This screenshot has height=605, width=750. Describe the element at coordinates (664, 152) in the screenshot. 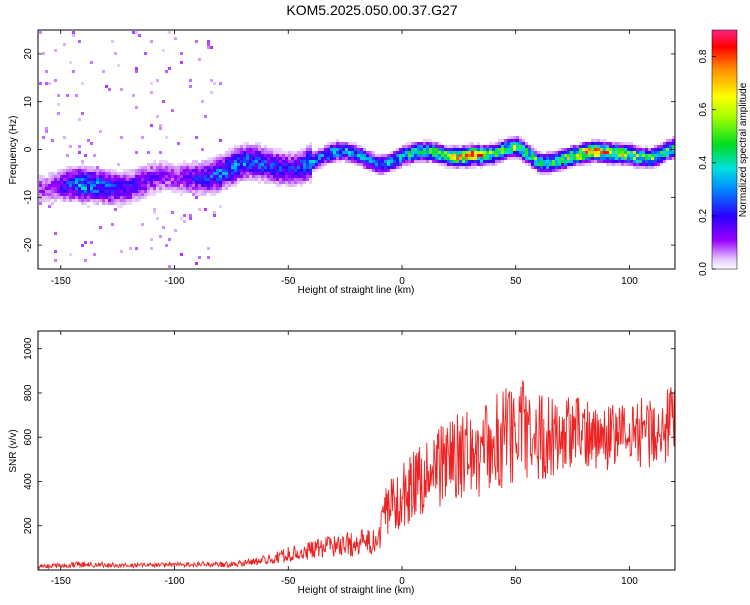

I see `heatmap-cell-2092` at that location.